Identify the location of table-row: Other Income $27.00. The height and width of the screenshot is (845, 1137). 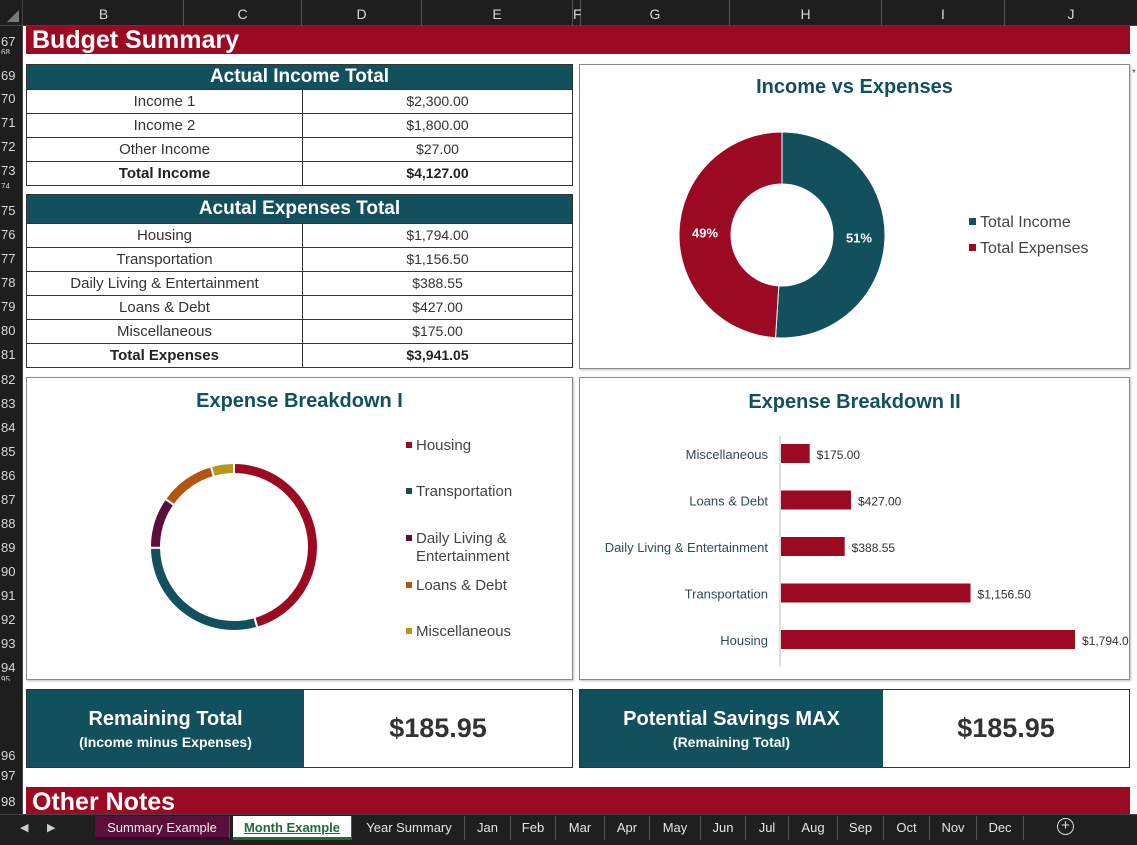
(299, 149).